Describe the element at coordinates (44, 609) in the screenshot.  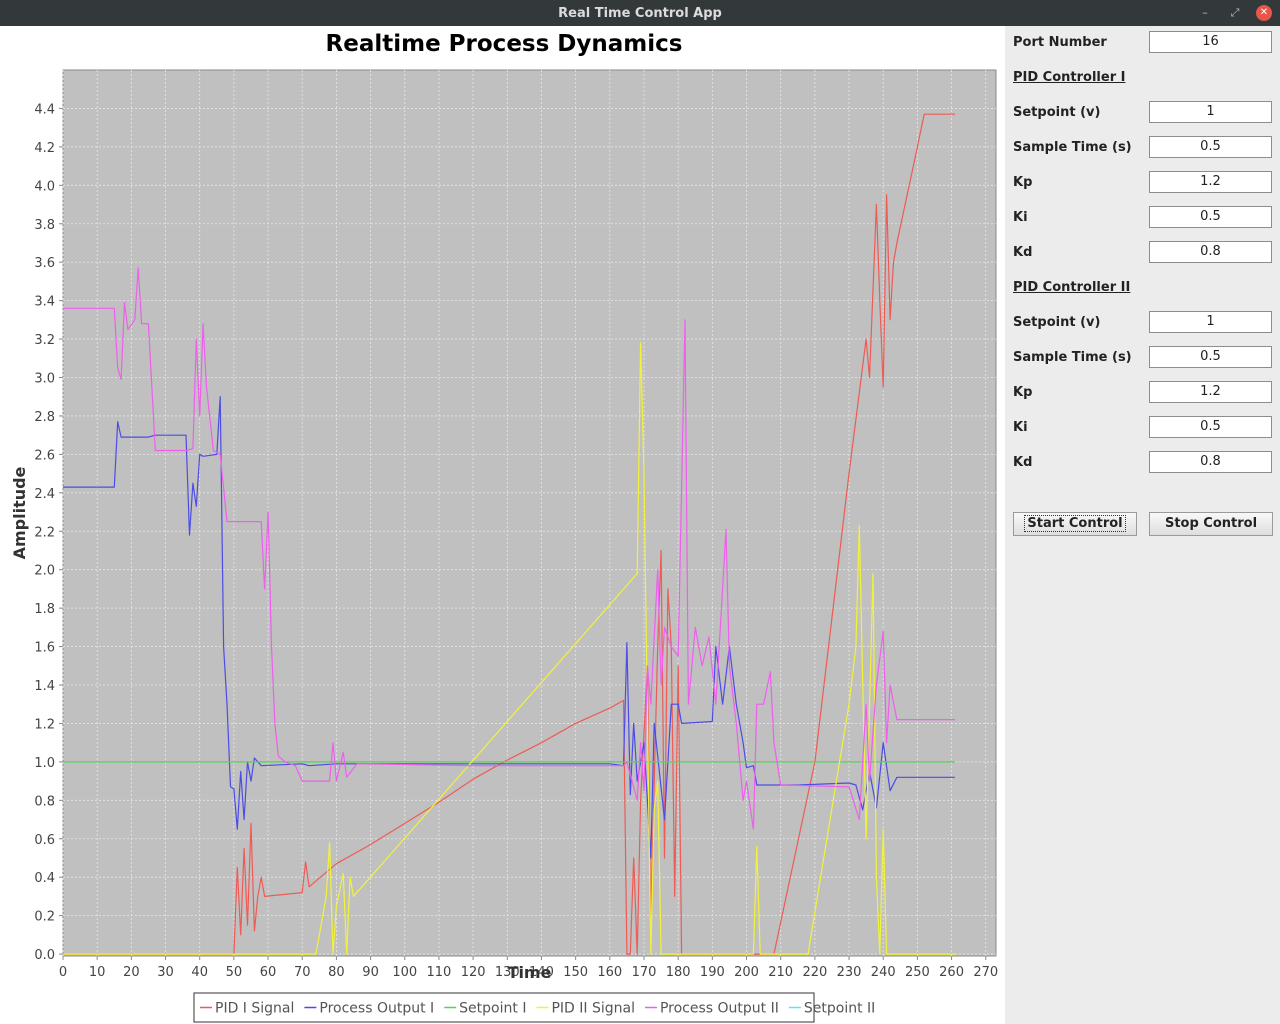
I see `y-tick-label: 1.8` at that location.